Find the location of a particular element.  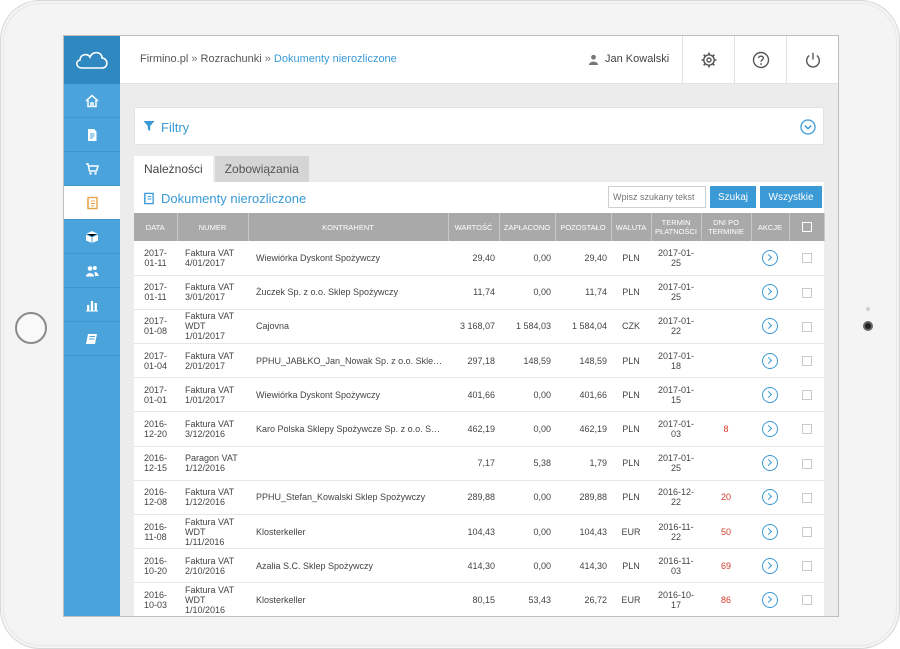

row-value: 80,15 is located at coordinates (473, 599).